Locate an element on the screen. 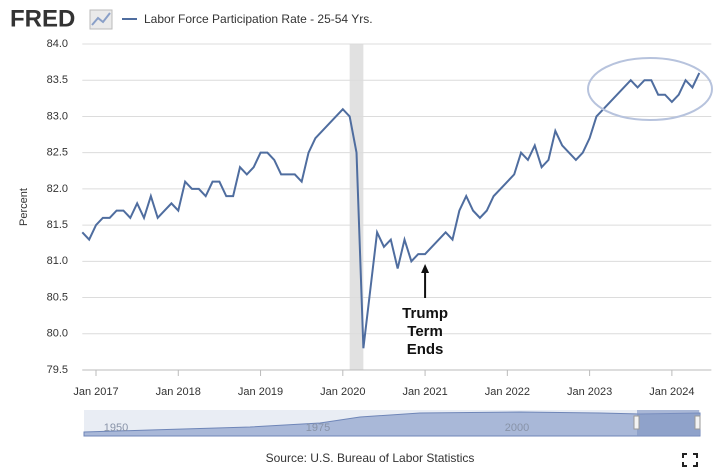 This screenshot has height=474, width=718. annotation-text: Term is located at coordinates (425, 331).